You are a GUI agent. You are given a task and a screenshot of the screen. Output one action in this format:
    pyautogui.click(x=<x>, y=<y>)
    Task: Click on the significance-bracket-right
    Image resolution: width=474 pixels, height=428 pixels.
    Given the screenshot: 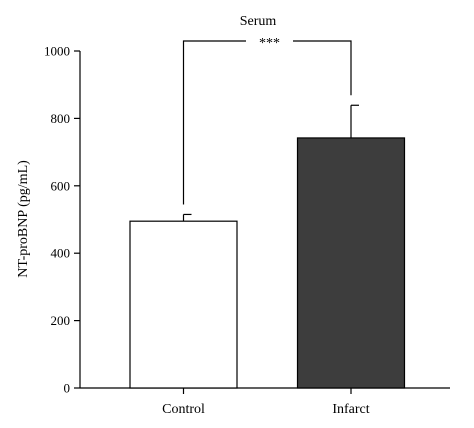 What is the action you would take?
    pyautogui.click(x=322, y=68)
    